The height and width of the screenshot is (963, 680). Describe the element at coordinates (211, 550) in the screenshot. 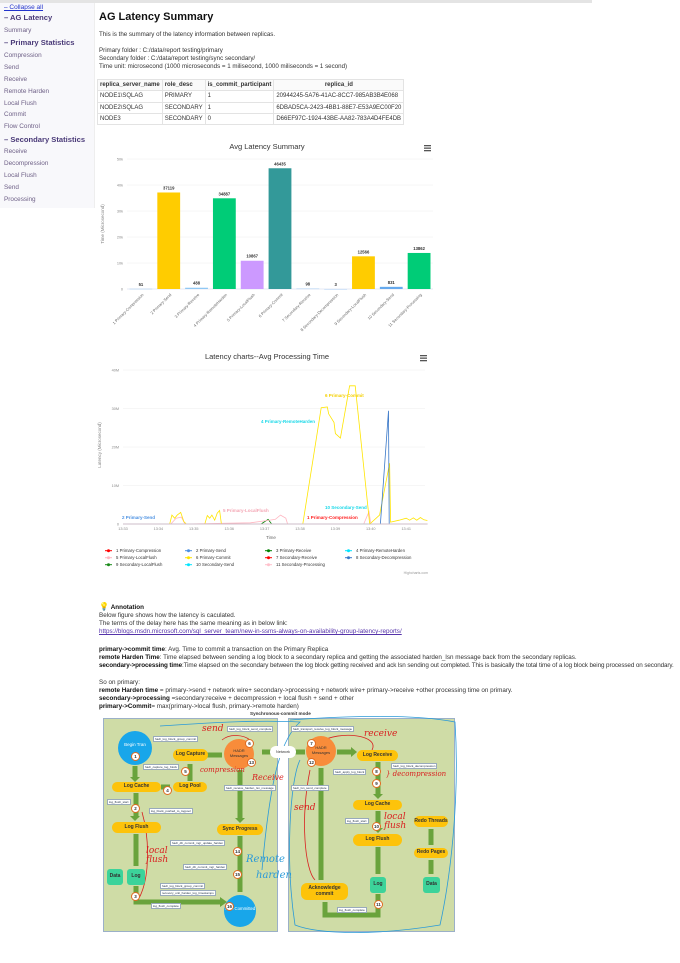

I see `legend-item: 2 Primary-Send` at that location.